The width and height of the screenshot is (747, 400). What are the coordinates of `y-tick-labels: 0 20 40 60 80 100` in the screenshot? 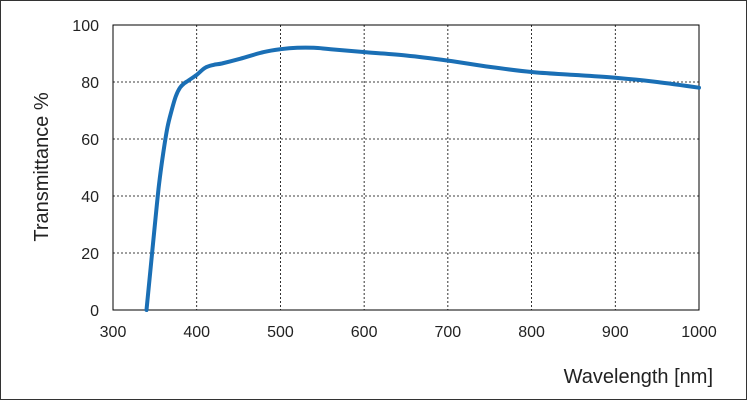 It's located at (85, 169).